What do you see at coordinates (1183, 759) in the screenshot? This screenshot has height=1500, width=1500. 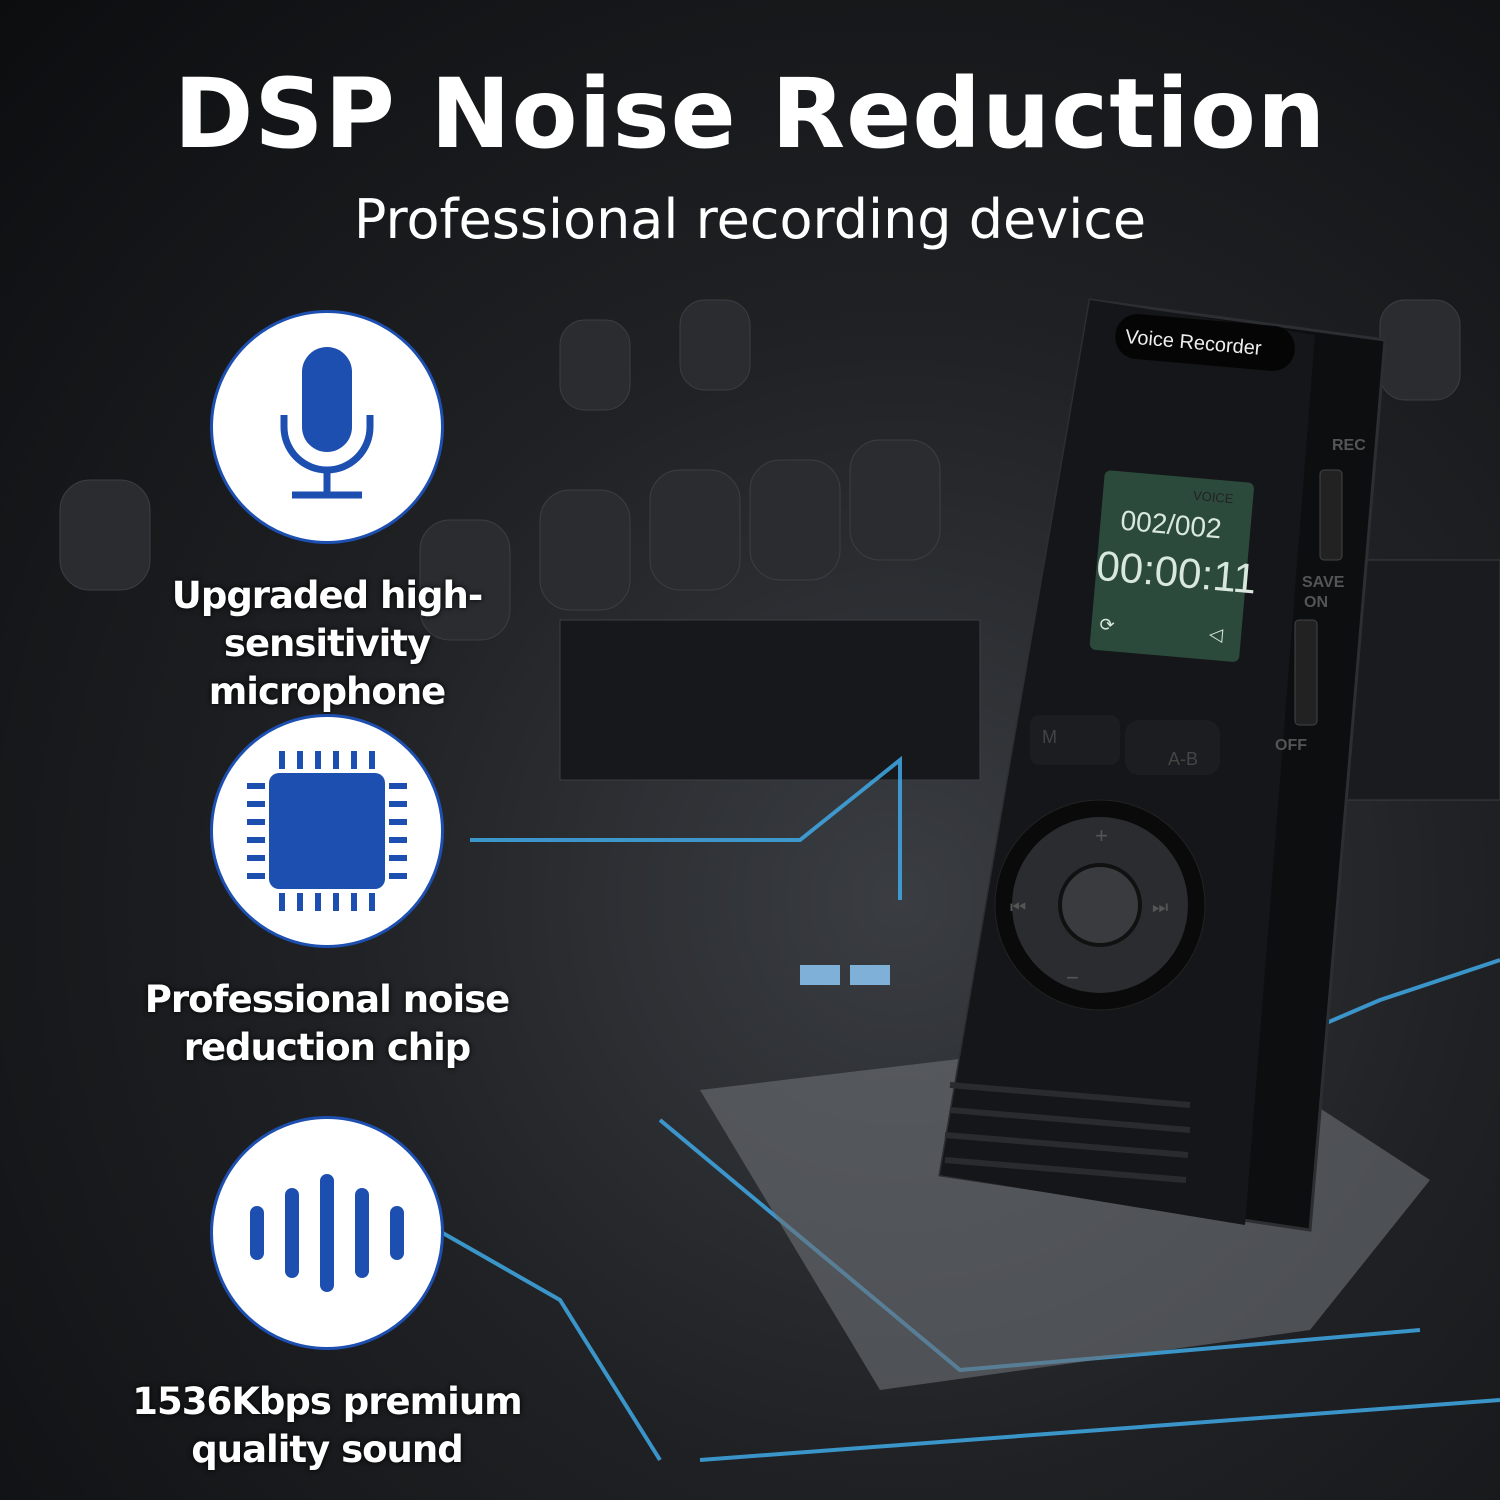 I see `ab-button-label: A-B` at bounding box center [1183, 759].